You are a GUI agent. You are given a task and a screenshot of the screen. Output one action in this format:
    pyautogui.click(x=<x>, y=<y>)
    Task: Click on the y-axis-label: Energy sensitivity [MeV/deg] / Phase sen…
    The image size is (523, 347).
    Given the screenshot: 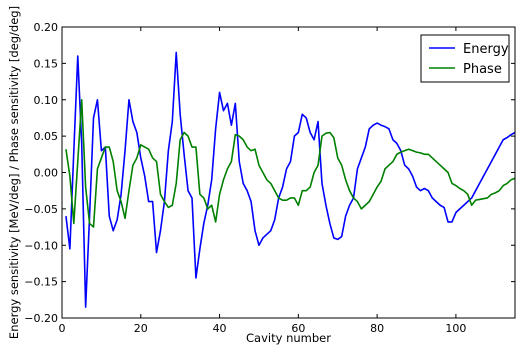 What is the action you would take?
    pyautogui.click(x=14, y=172)
    